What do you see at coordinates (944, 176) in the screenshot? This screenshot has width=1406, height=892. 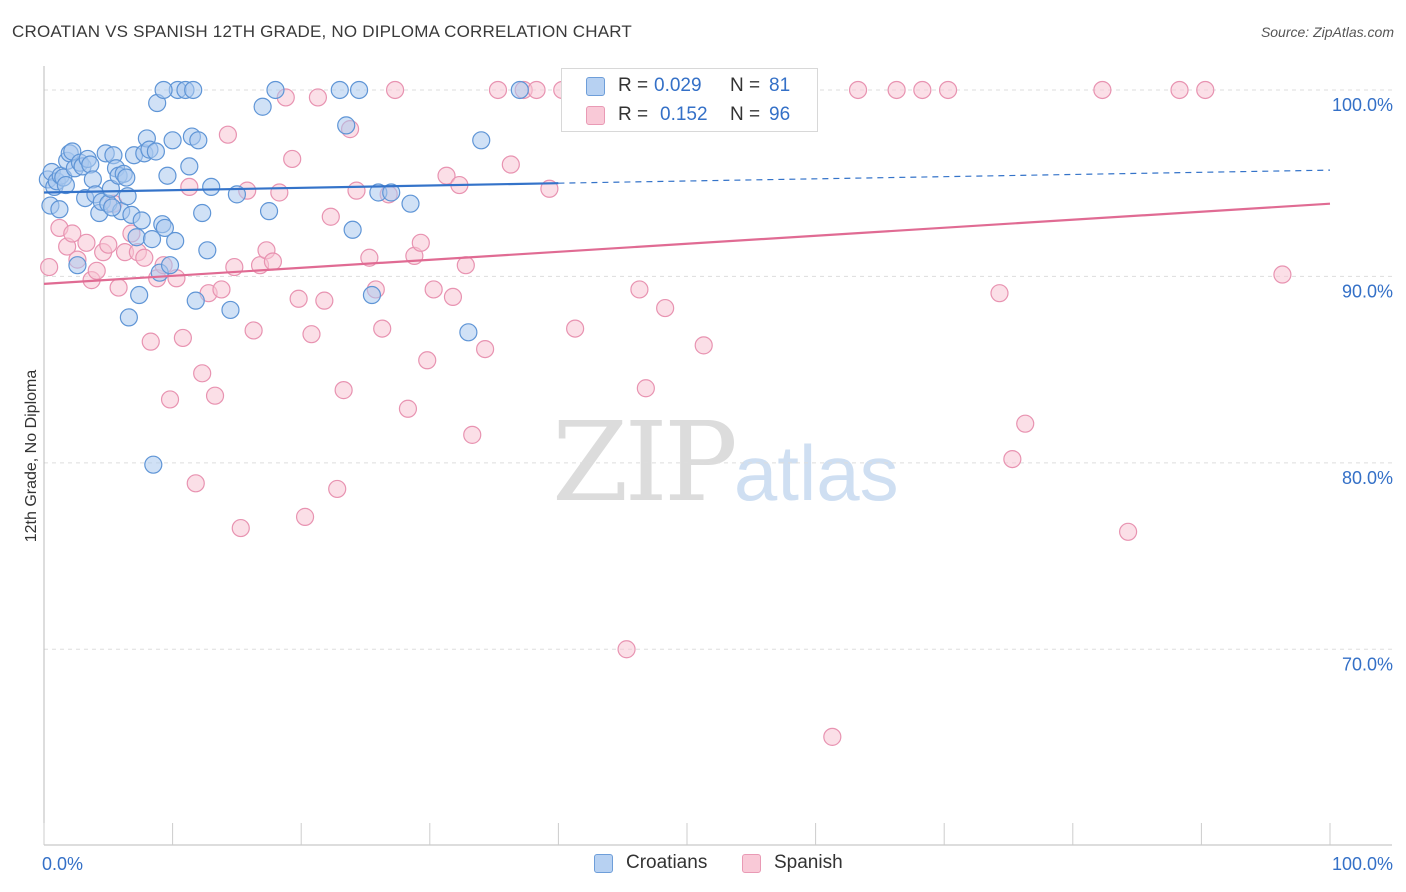 I see `croatians-trend-extension` at bounding box center [944, 176].